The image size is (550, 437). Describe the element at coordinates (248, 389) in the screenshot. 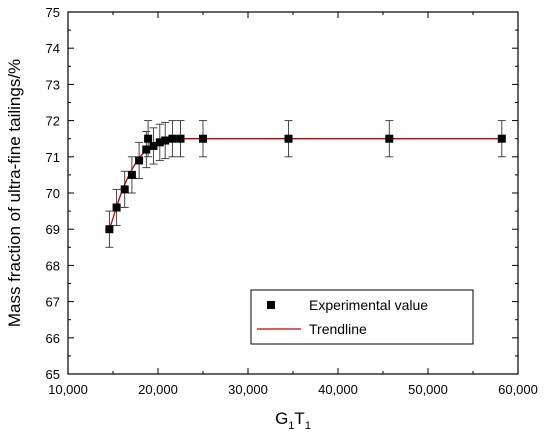

I see `x-tick-label: 30,000` at that location.